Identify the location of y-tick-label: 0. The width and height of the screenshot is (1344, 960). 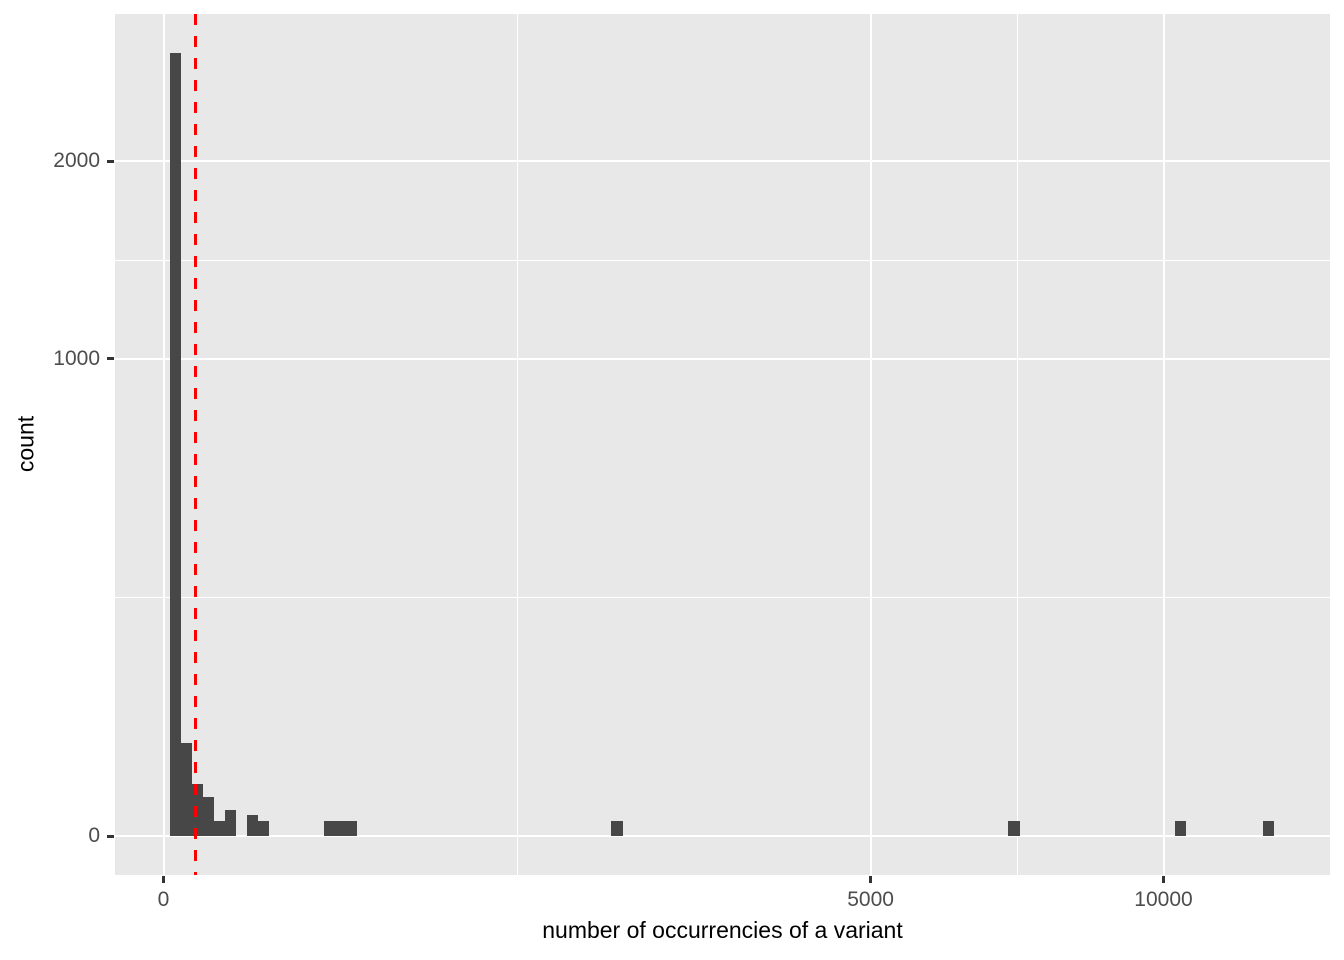
(94, 836).